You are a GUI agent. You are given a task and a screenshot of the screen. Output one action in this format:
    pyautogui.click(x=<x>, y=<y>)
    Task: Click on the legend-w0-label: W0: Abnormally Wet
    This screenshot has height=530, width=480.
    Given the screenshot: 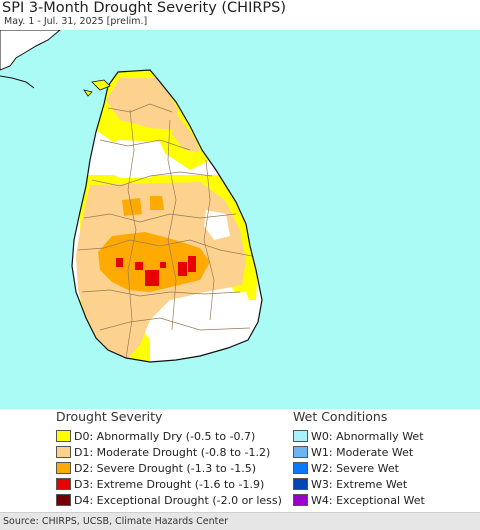 What is the action you would take?
    pyautogui.click(x=367, y=436)
    